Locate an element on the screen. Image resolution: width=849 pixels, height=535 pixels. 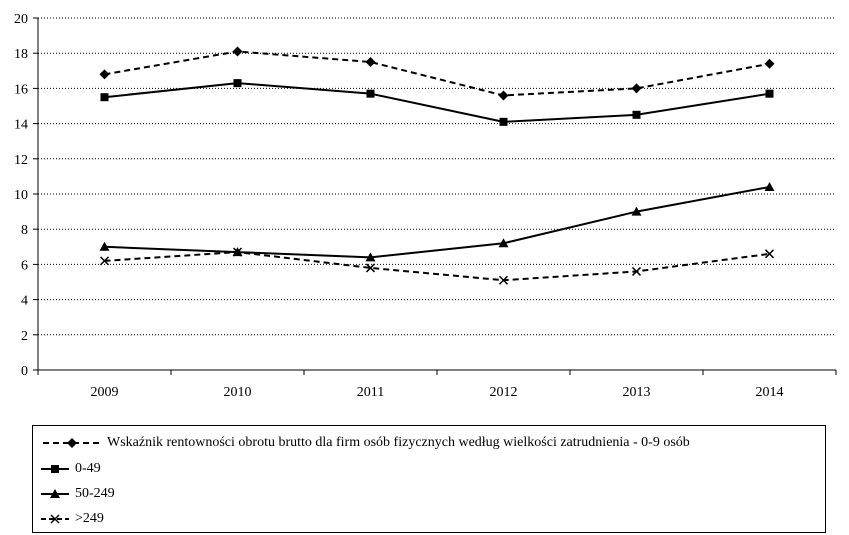
y-tick-label: 8 is located at coordinates (24, 230).